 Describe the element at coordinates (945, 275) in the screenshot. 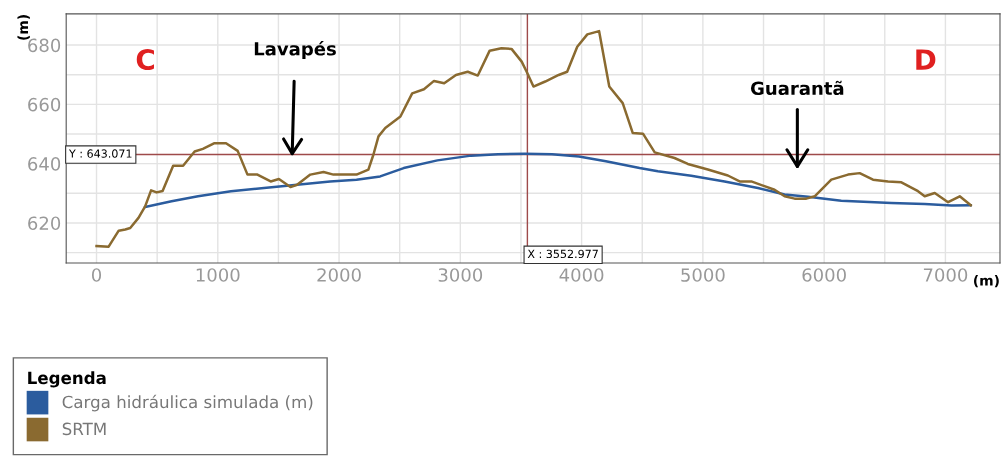

I see `x-tick-label: 7000` at that location.